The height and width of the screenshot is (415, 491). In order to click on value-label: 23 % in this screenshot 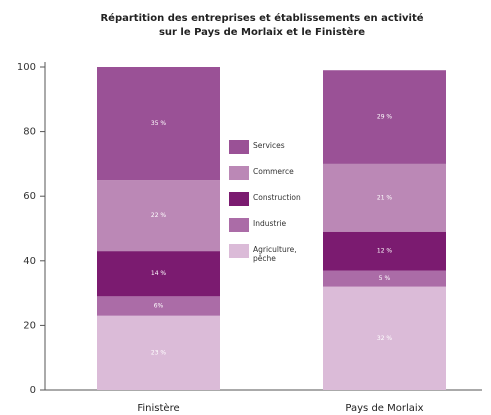, I will do `click(159, 352)`.